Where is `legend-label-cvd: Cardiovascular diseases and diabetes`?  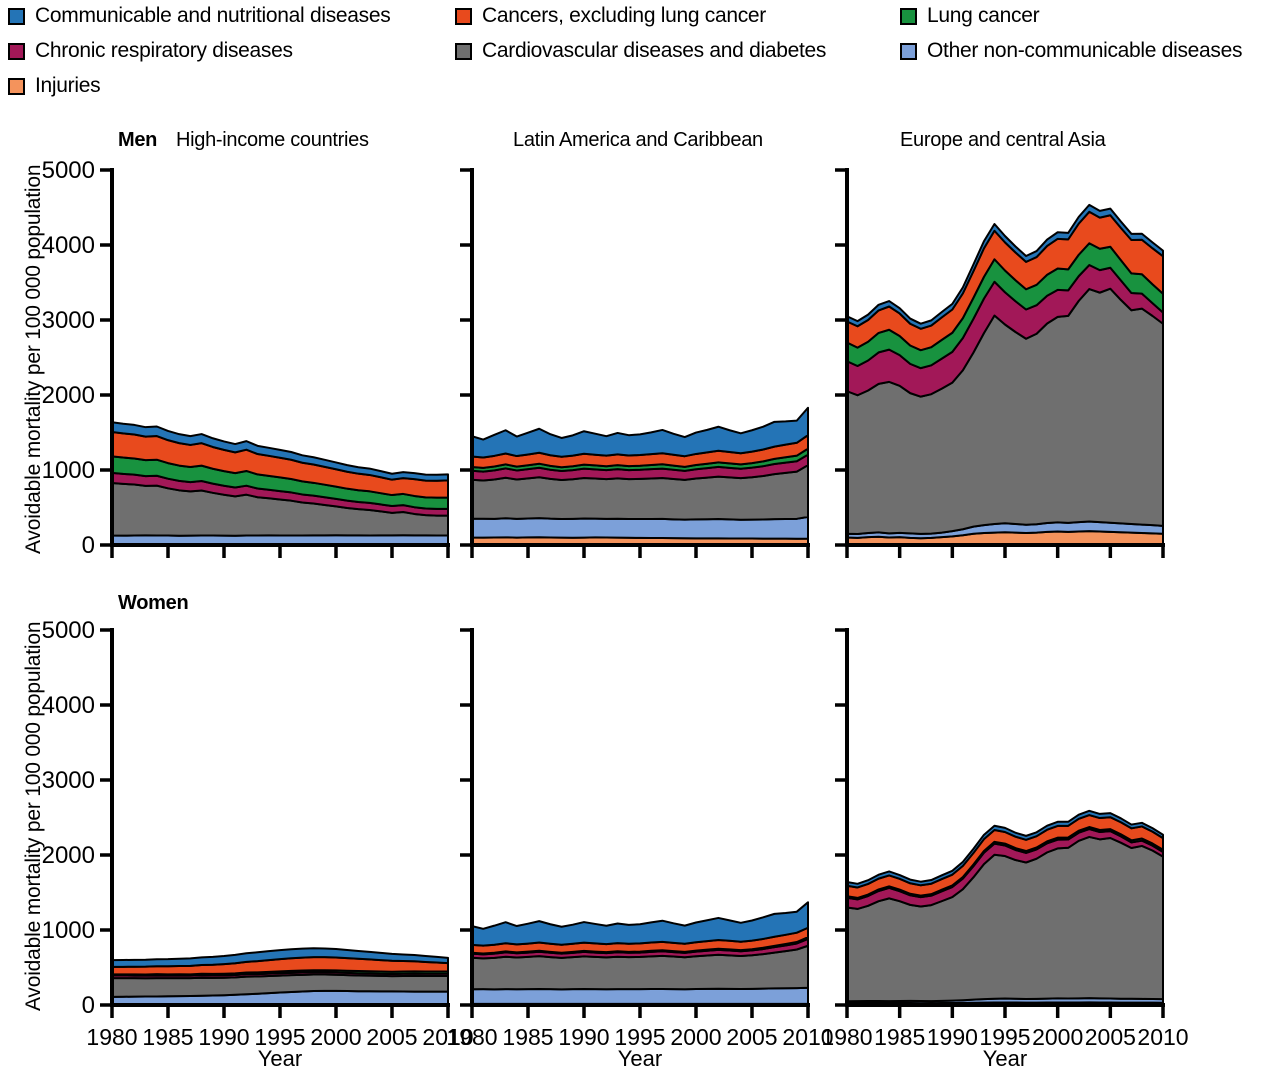 legend-label-cvd: Cardiovascular diseases and diabetes is located at coordinates (654, 50).